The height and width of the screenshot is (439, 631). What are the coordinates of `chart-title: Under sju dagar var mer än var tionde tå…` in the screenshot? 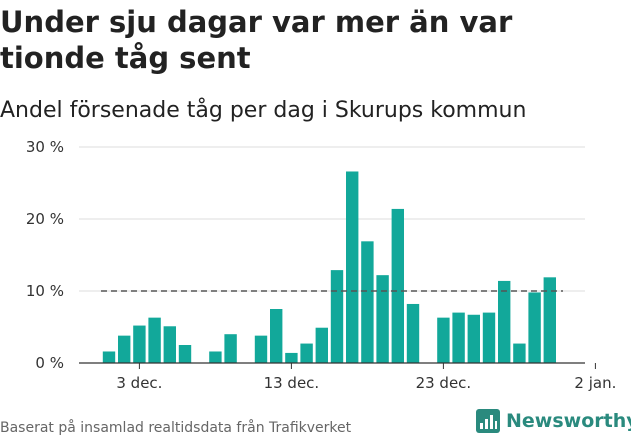 It's located at (256, 40).